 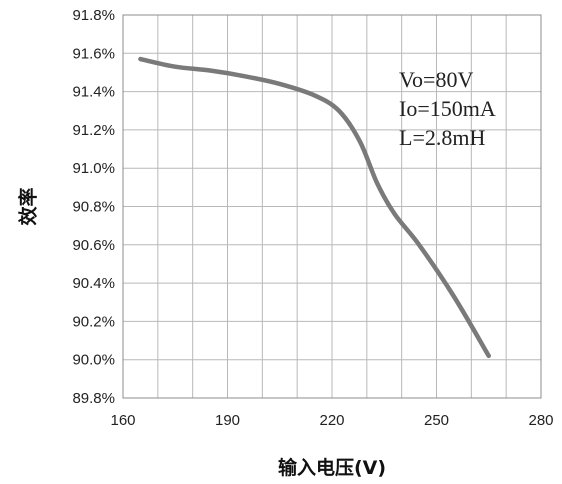 I want to click on y-axis-title: 效率, so click(x=28, y=206).